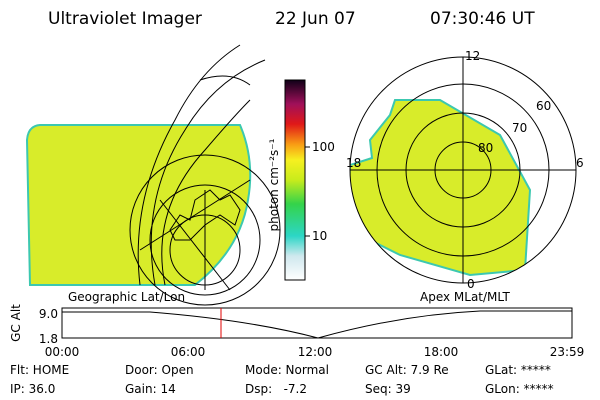 The image size is (600, 400). I want to click on time-label: 18:00, so click(441, 352).